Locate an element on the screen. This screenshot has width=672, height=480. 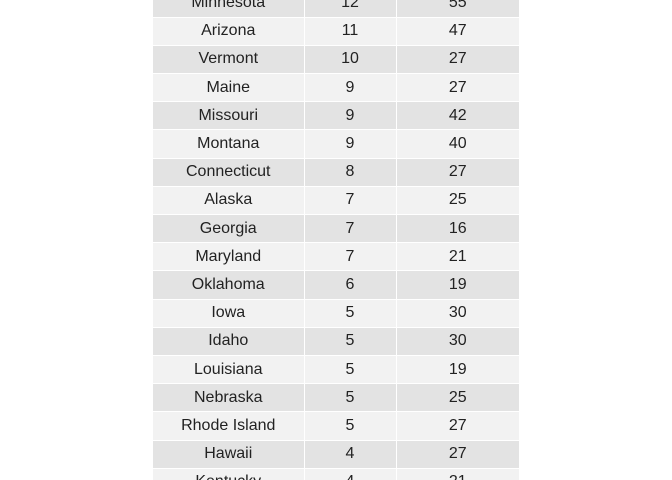
table-row: Rhode Island 5 27 is located at coordinates (336, 426).